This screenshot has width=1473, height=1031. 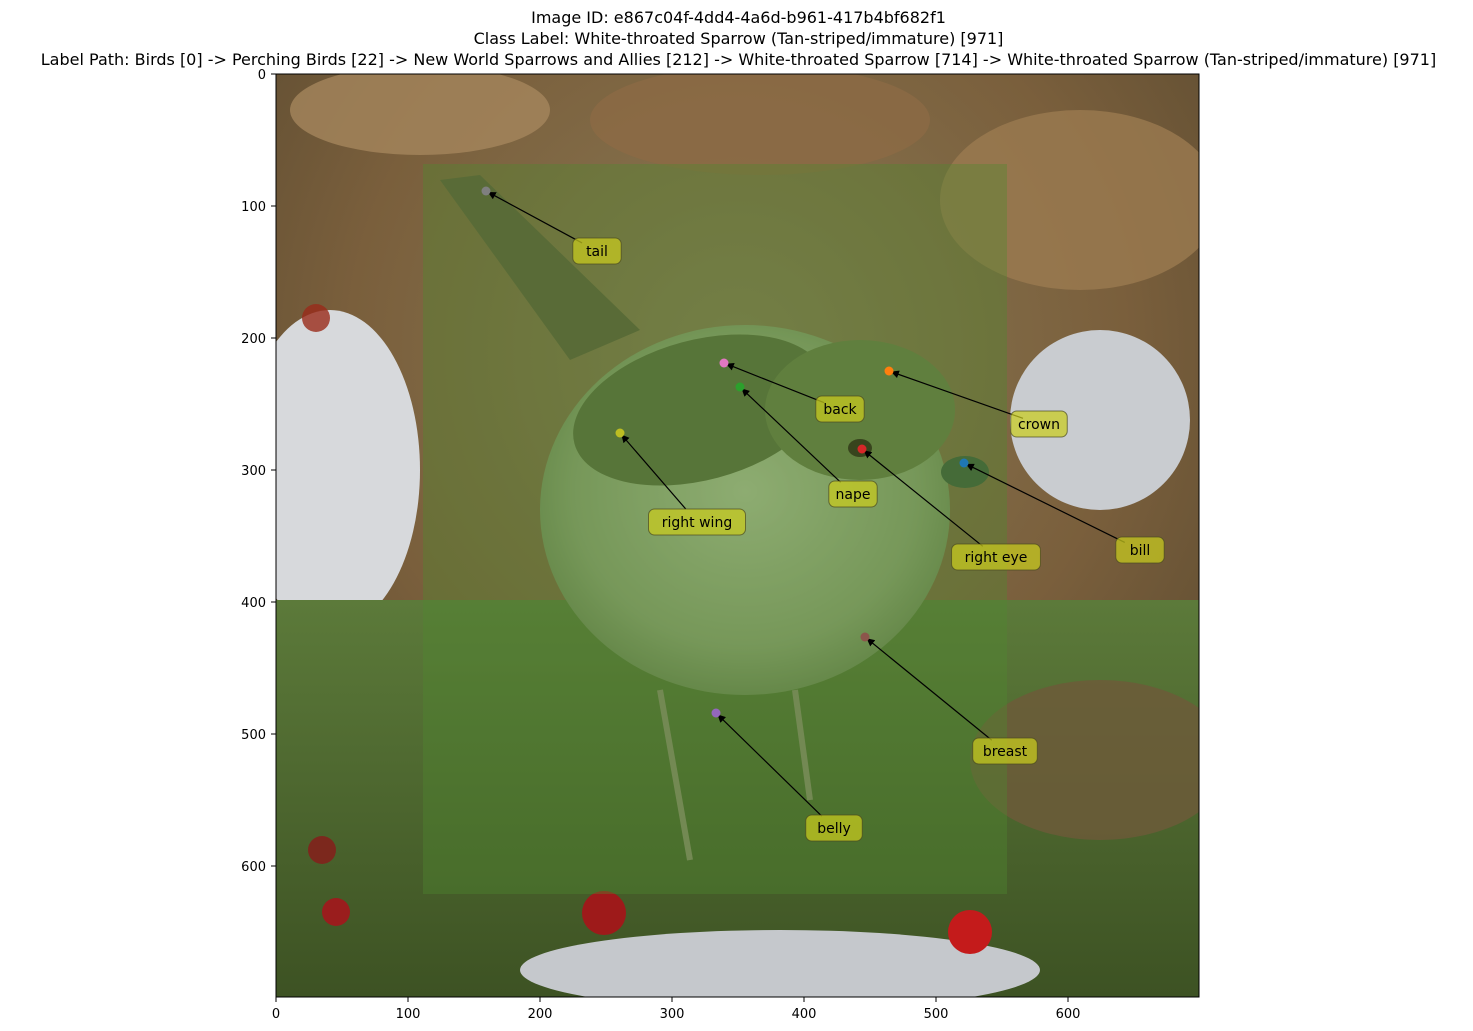 I want to click on part-annotation-tail: tail, so click(x=551, y=225).